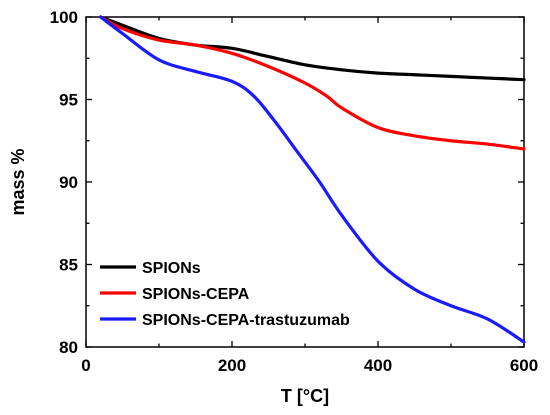 The image size is (550, 415). I want to click on x-tick-label: 600, so click(524, 365).